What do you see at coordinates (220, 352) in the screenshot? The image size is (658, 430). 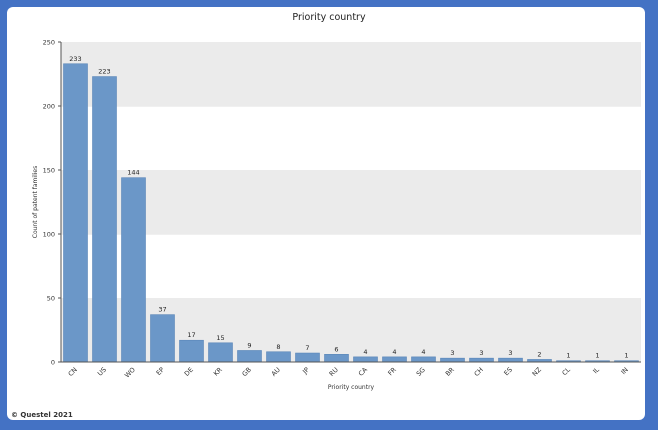 I see `bar-KR` at bounding box center [220, 352].